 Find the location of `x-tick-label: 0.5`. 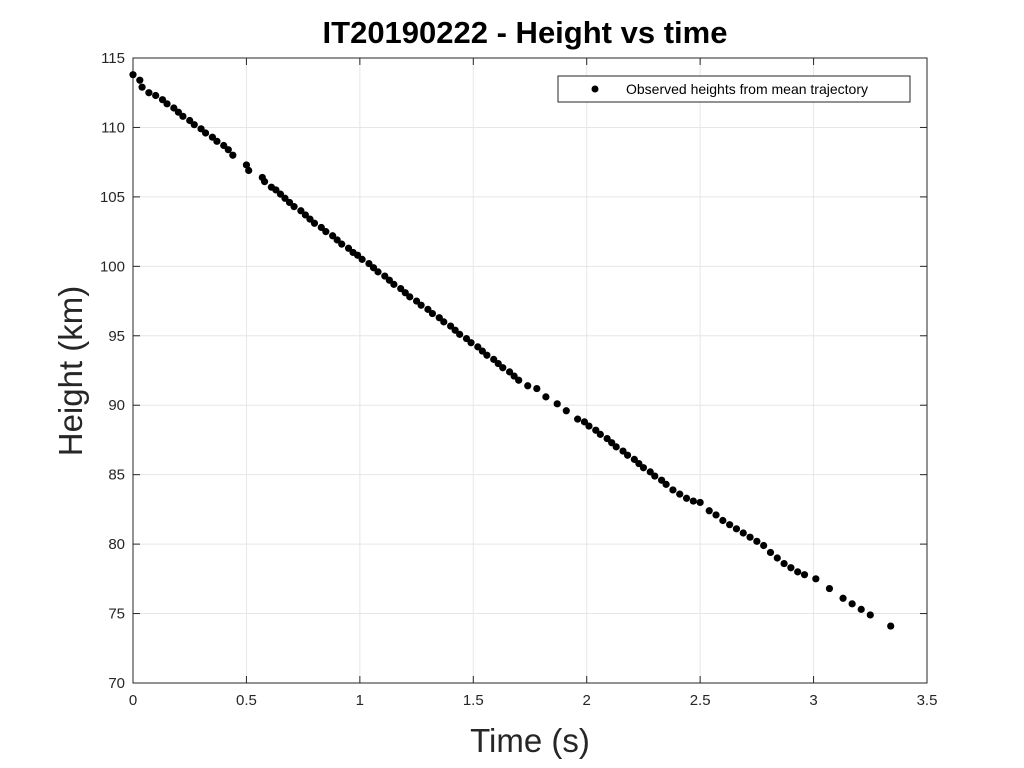

x-tick-label: 0.5 is located at coordinates (246, 700).